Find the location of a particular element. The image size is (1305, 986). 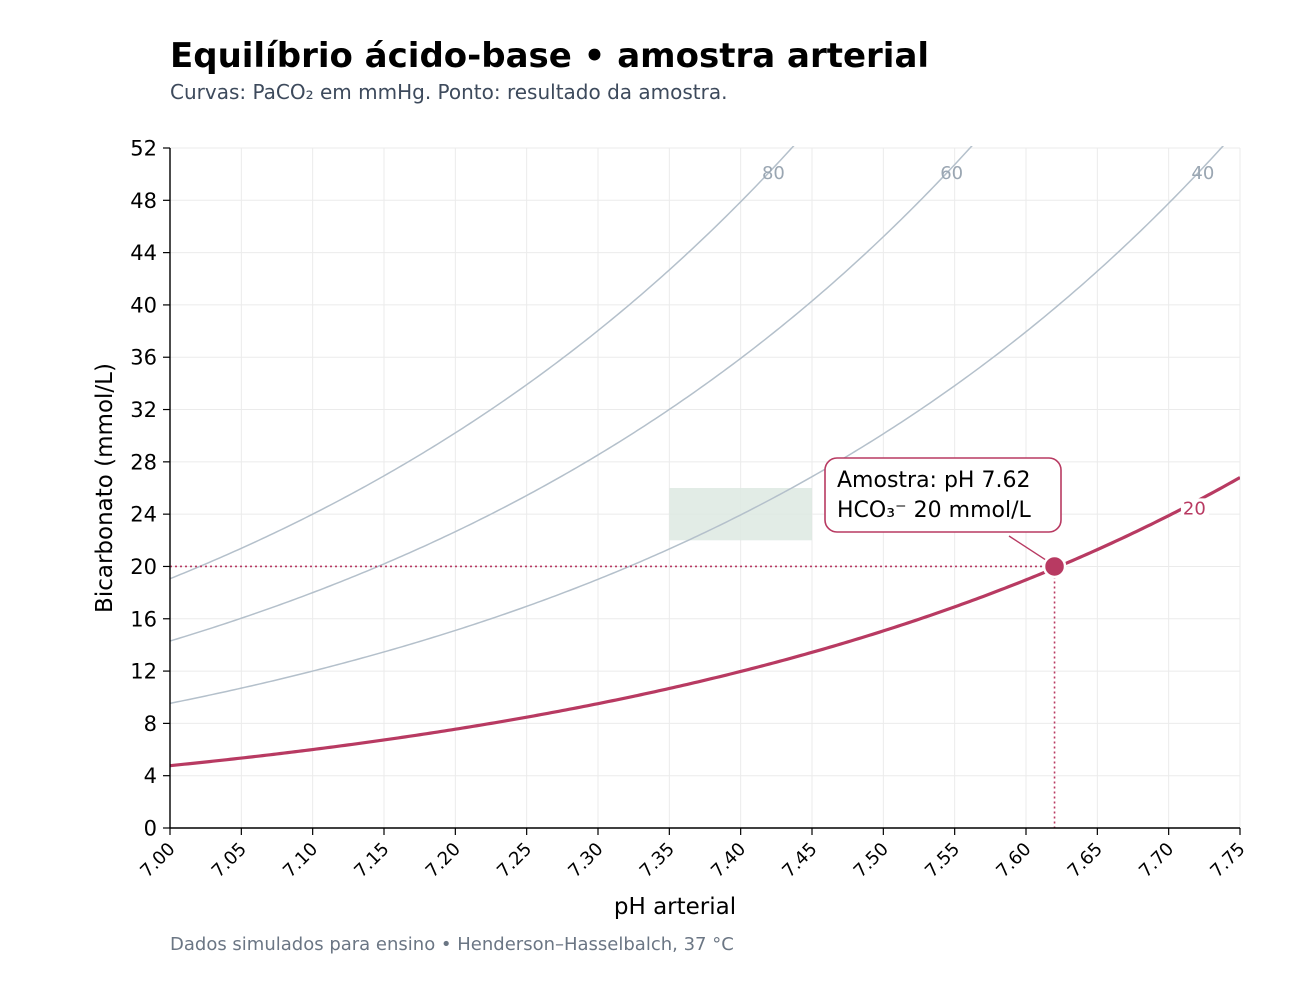

curve-label-bg is located at coordinates (1194, 508).